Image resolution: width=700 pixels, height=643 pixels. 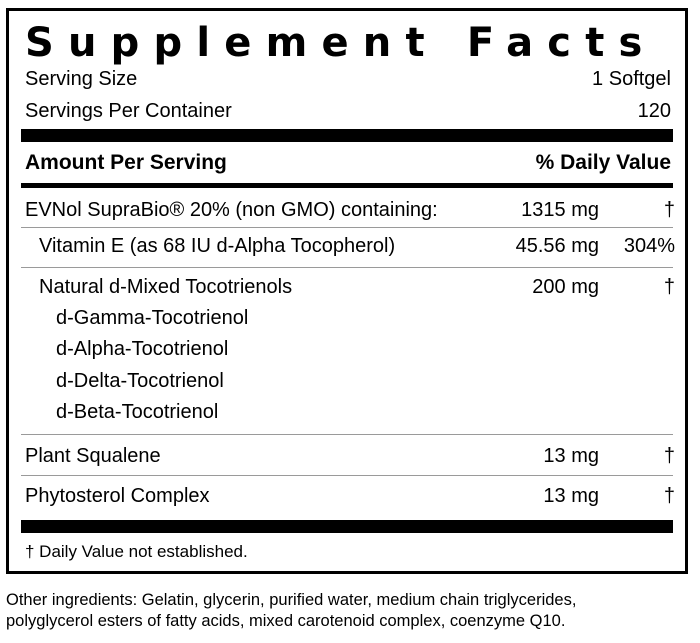 What do you see at coordinates (347, 526) in the screenshot?
I see `thick-divider-bottom` at bounding box center [347, 526].